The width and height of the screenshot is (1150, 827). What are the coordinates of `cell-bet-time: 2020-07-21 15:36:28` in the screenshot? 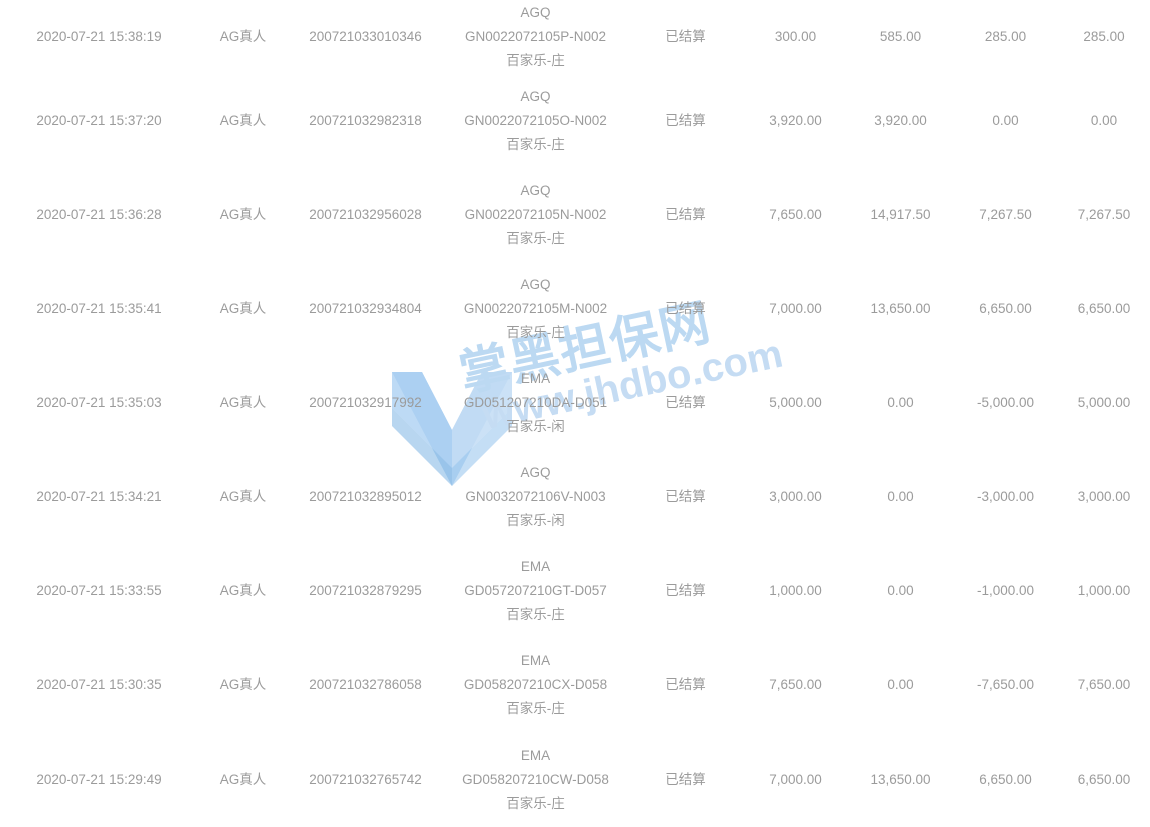 It's located at (99, 214).